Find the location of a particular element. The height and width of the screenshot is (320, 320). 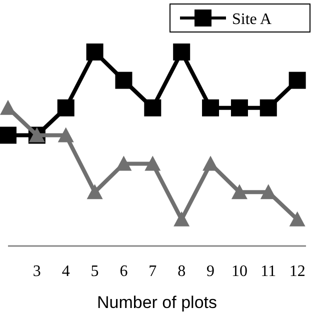

x-tick-label: 4 is located at coordinates (66, 271).